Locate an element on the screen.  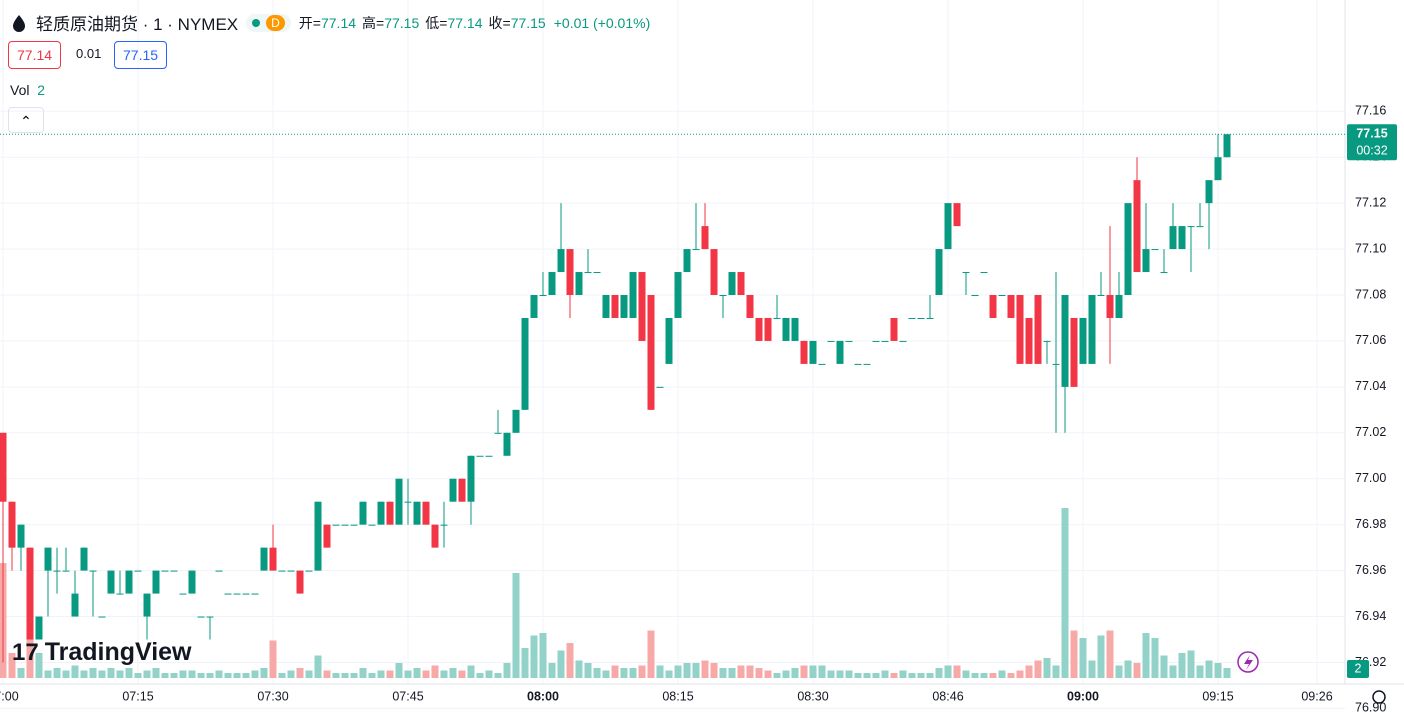
settings-icon is located at coordinates (1379, 697).